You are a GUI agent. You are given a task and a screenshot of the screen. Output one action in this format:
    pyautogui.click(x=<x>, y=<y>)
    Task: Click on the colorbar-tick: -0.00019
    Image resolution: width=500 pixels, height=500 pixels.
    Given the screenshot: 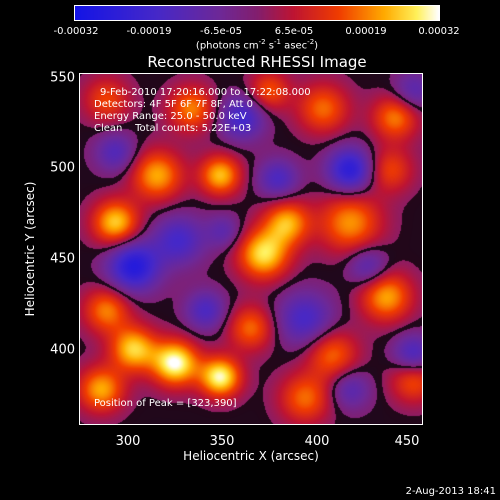 What is the action you would take?
    pyautogui.click(x=149, y=31)
    